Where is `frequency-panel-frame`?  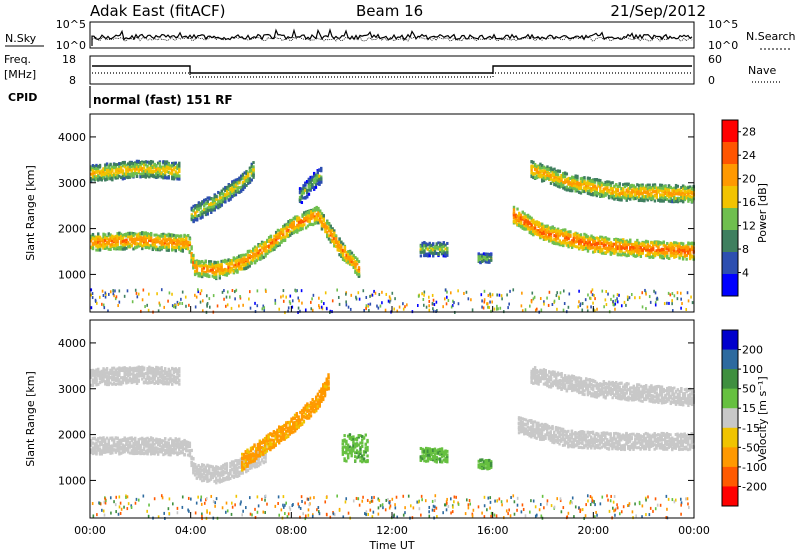 frequency-panel-frame is located at coordinates (392, 70).